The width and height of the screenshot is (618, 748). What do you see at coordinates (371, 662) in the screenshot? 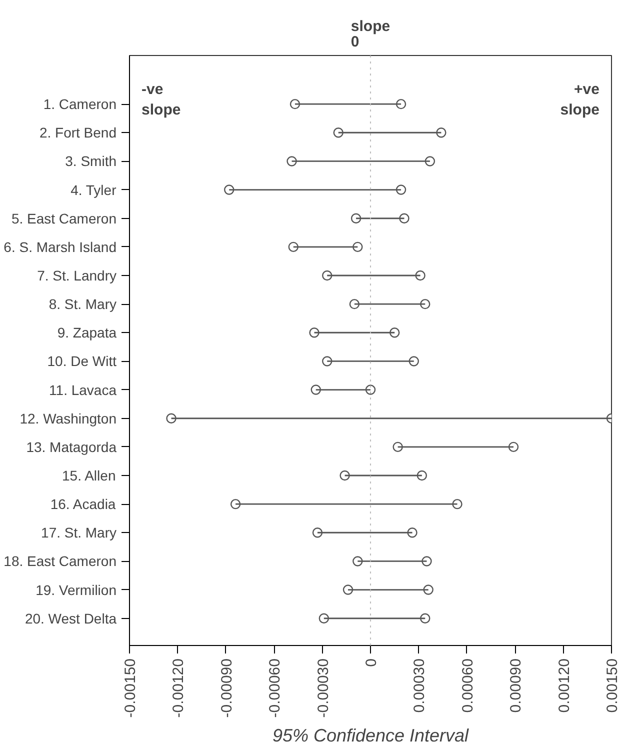
I see `x-tick-label: 0` at bounding box center [371, 662].